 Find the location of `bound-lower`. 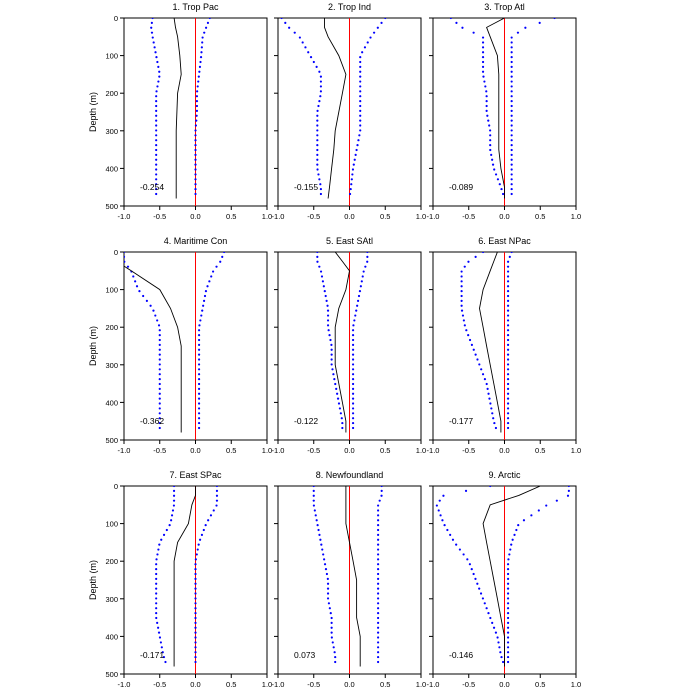

bound-lower is located at coordinates (165, 575).